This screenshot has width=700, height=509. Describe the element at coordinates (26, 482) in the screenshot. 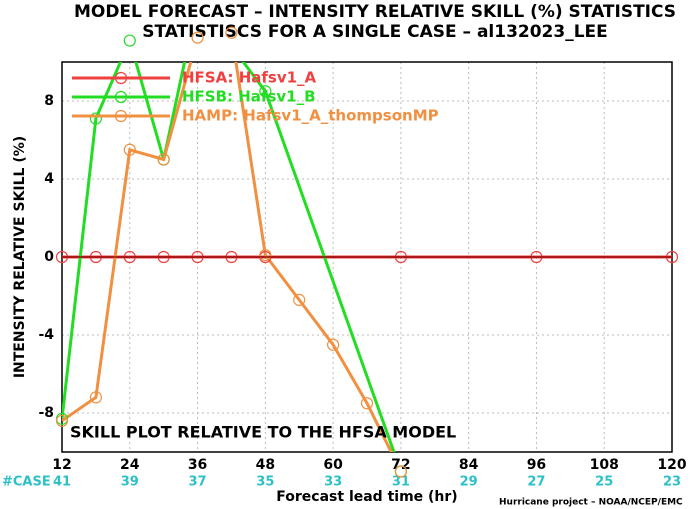

I see `case-label: #CASE` at that location.